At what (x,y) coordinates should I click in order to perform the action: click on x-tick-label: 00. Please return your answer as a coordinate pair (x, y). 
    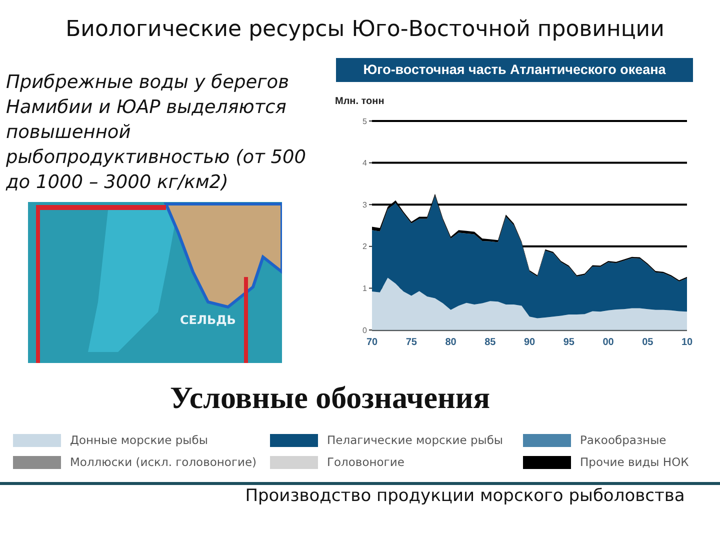
    Looking at the image, I should click on (608, 342).